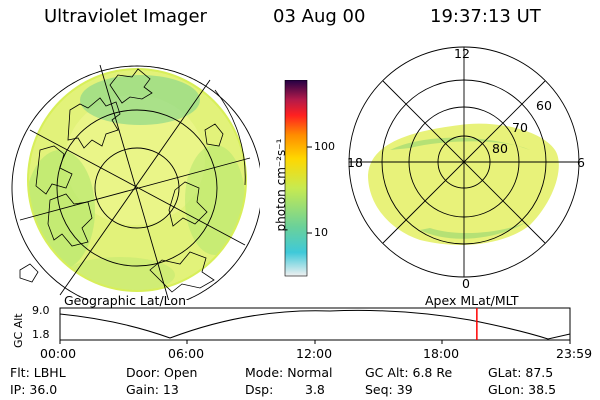  I want to click on mlt-label-0: 0, so click(466, 283).